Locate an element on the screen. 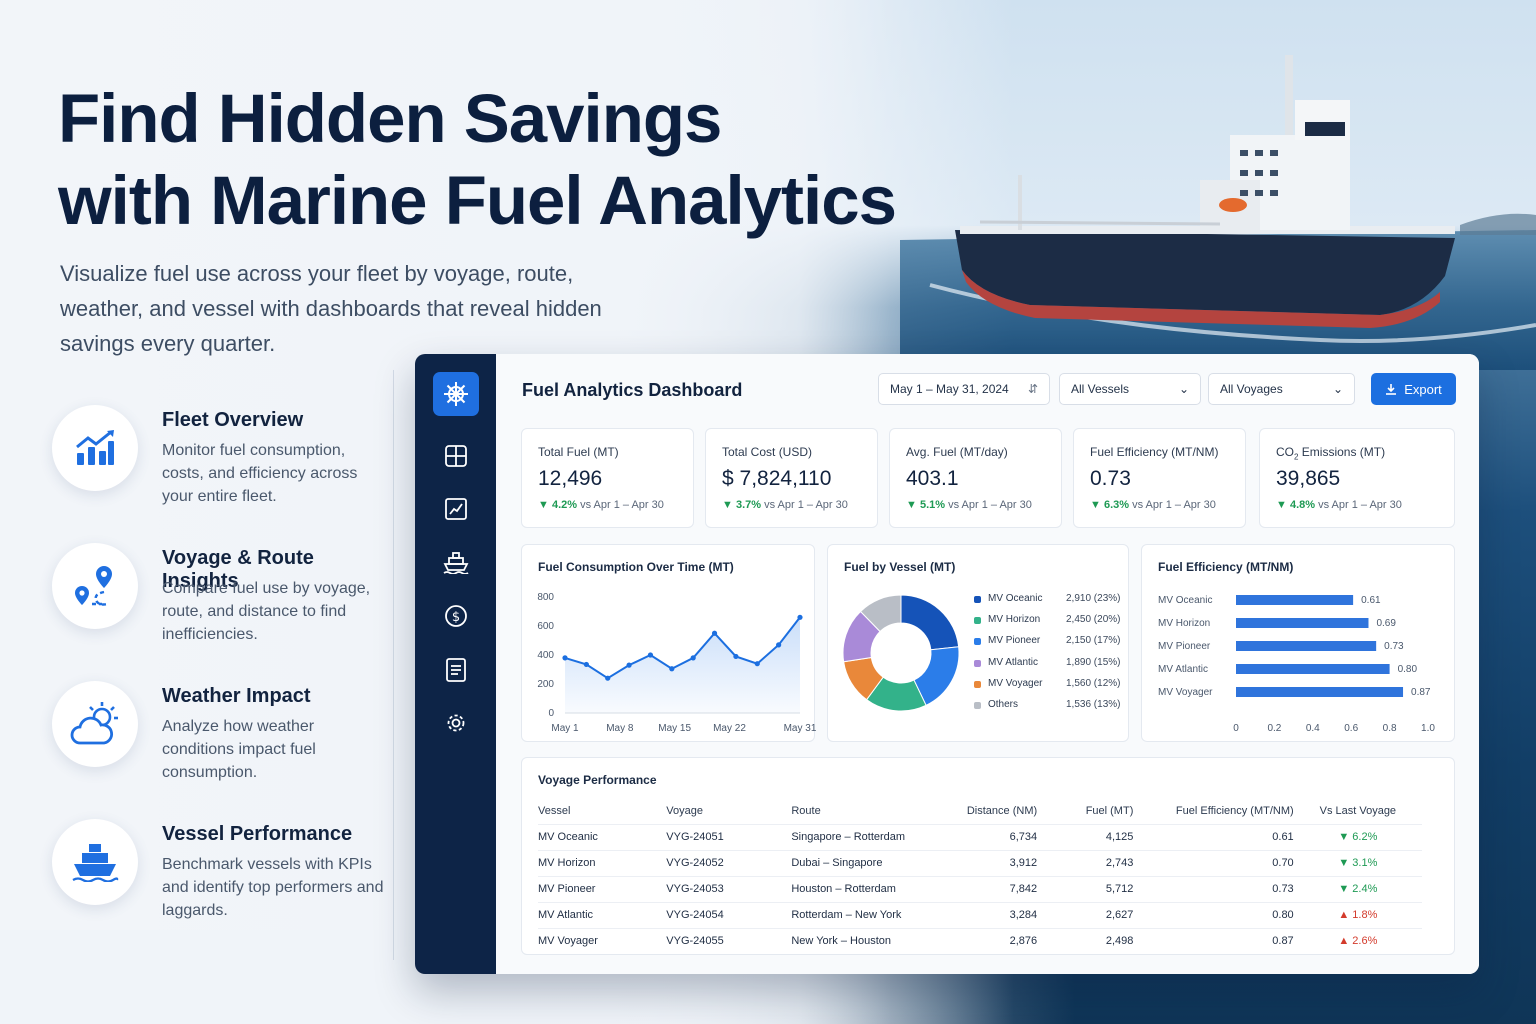 The height and width of the screenshot is (1024, 1536). cell-efficiency: 0.80 is located at coordinates (1213, 914).